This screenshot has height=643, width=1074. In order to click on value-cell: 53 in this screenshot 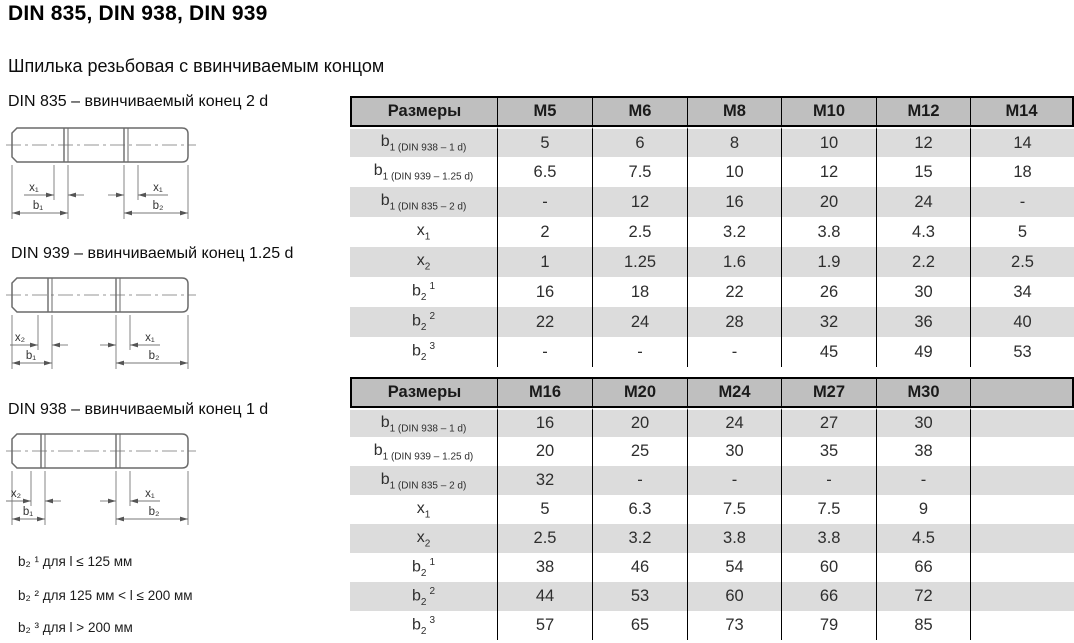, I will do `click(639, 596)`.